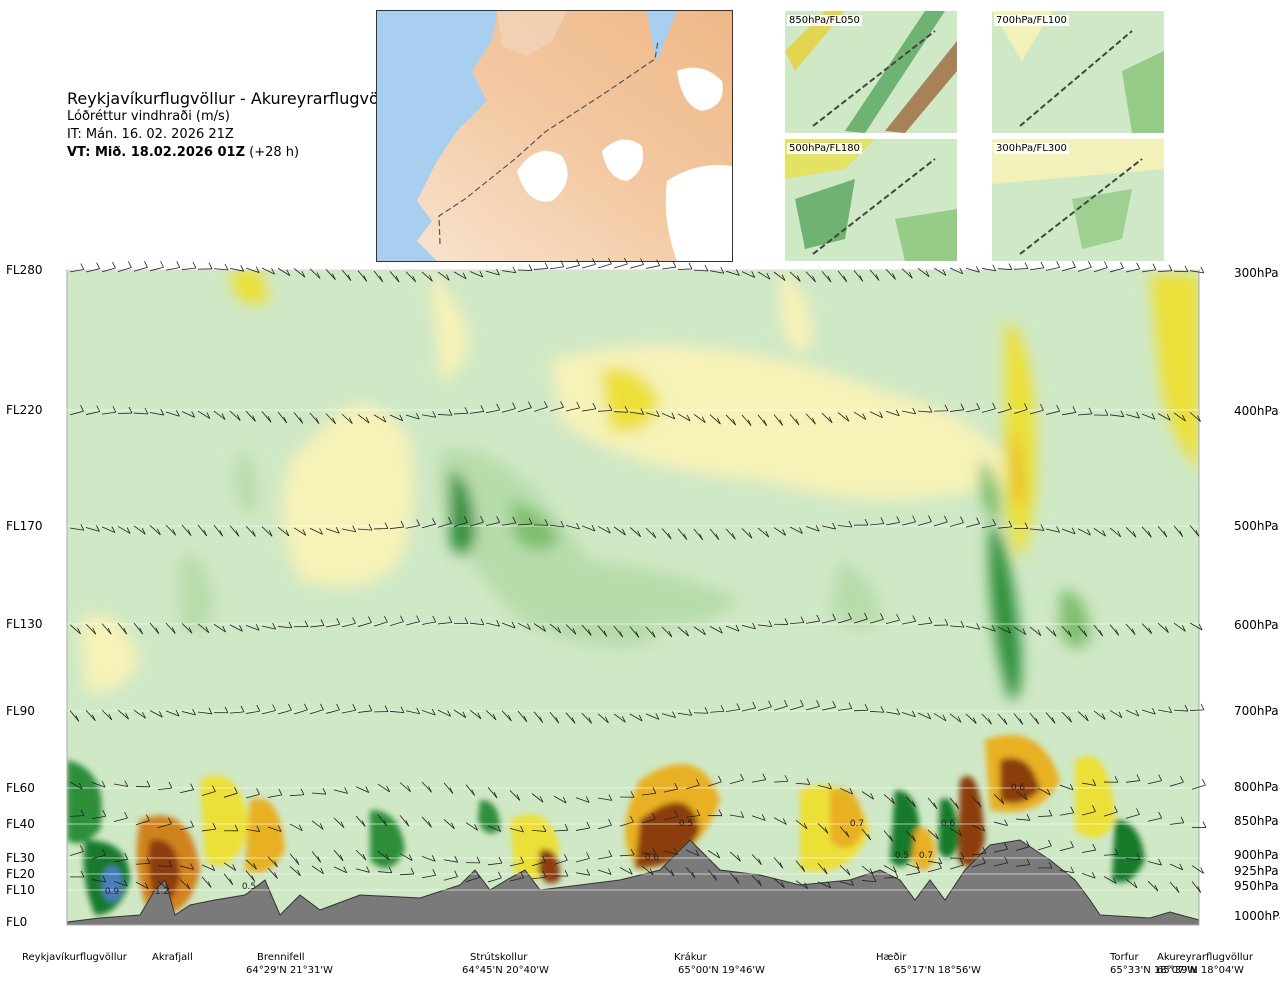 This screenshot has height=981, width=1280. I want to click on panel-label-500: 500hPa/FL180, so click(824, 148).